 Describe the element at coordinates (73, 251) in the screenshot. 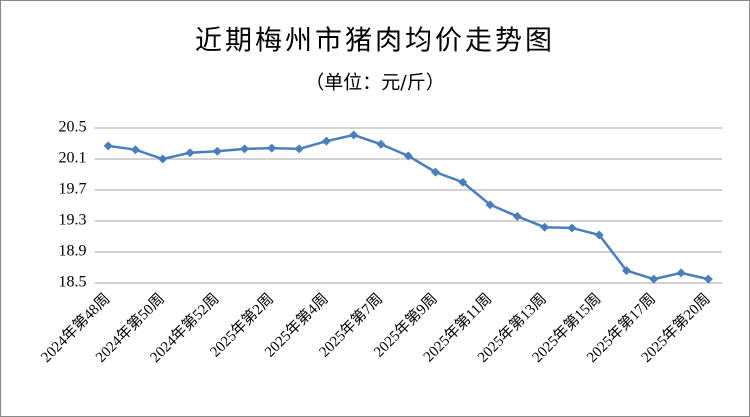

I see `y-tick-label: 18.9` at that location.